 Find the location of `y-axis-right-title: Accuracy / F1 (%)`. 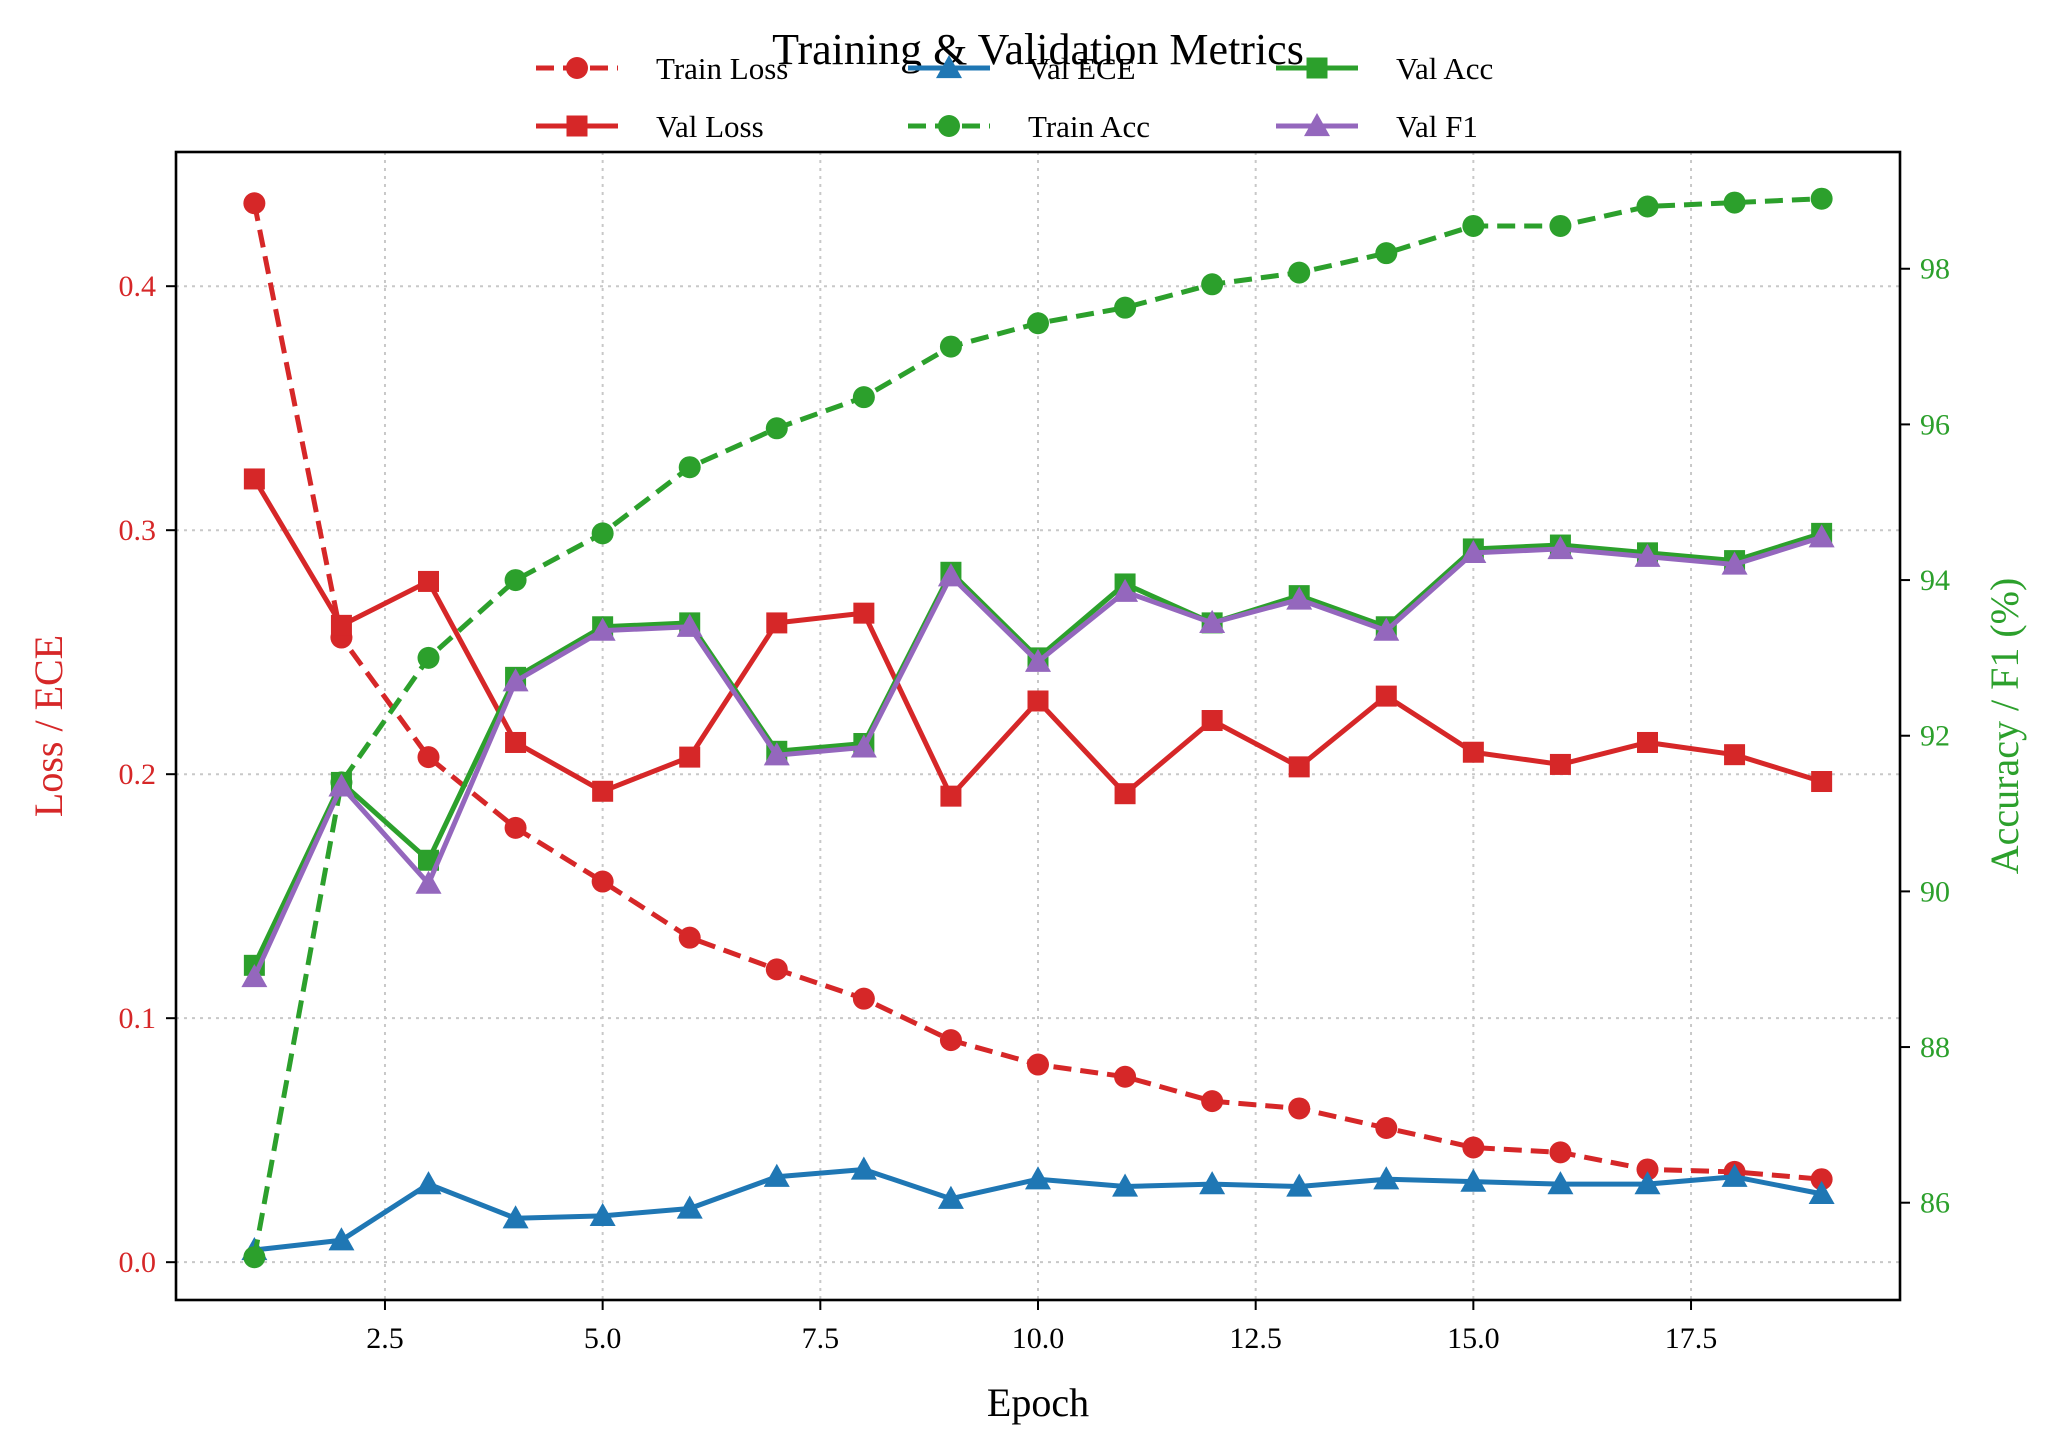

y-axis-right-title: Accuracy / F1 (%) is located at coordinates (2004, 726).